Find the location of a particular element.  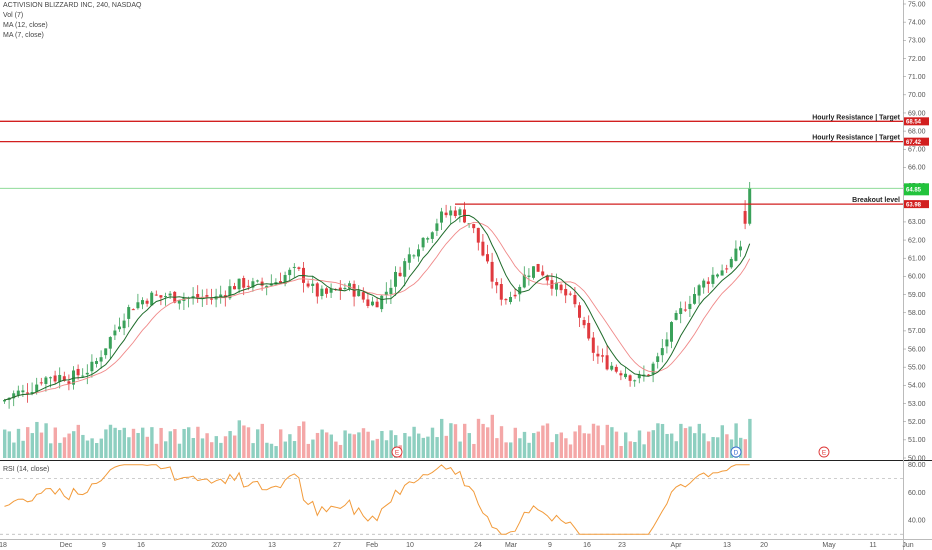

price-tick-label: 66.00 is located at coordinates (917, 168).